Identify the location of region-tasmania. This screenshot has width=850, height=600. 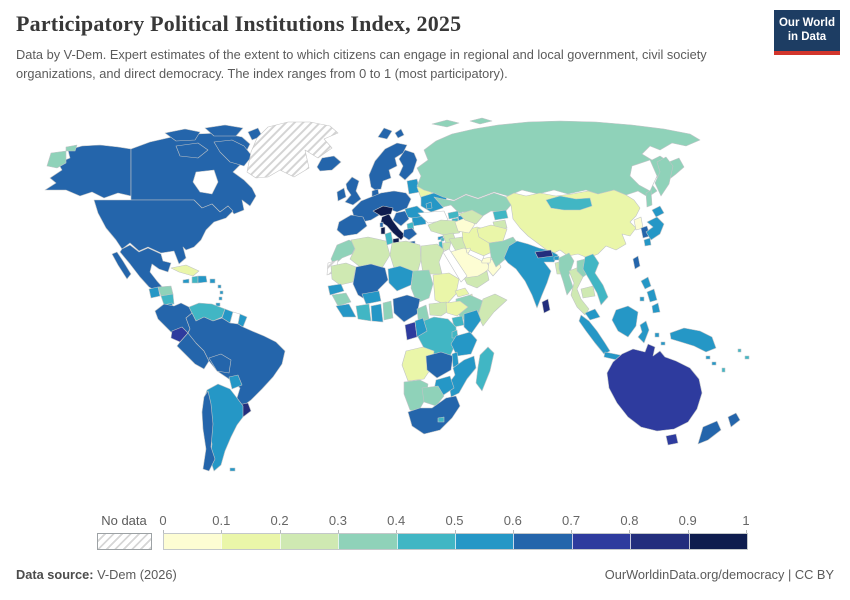
(672, 439).